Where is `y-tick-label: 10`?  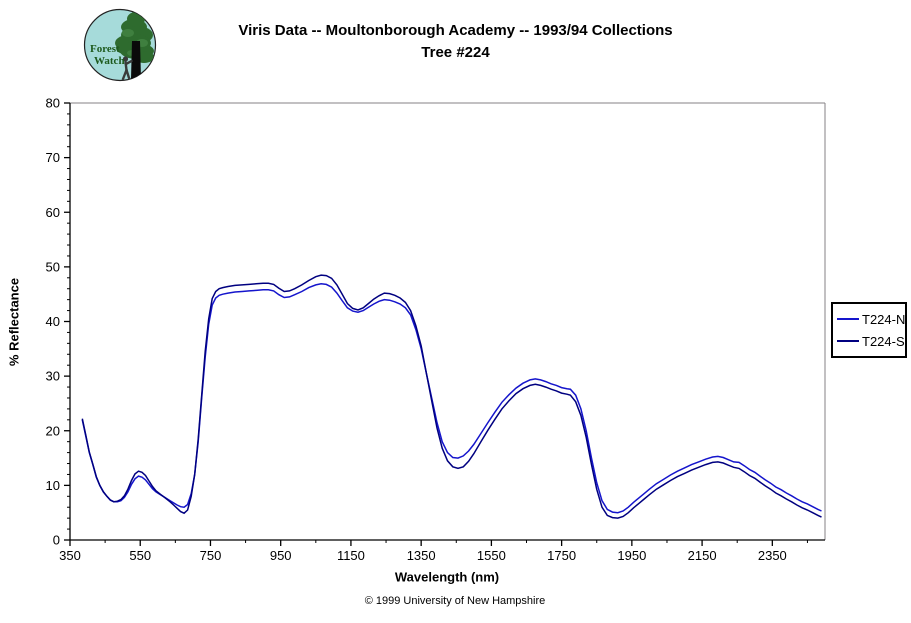
y-tick-label: 10 is located at coordinates (53, 485).